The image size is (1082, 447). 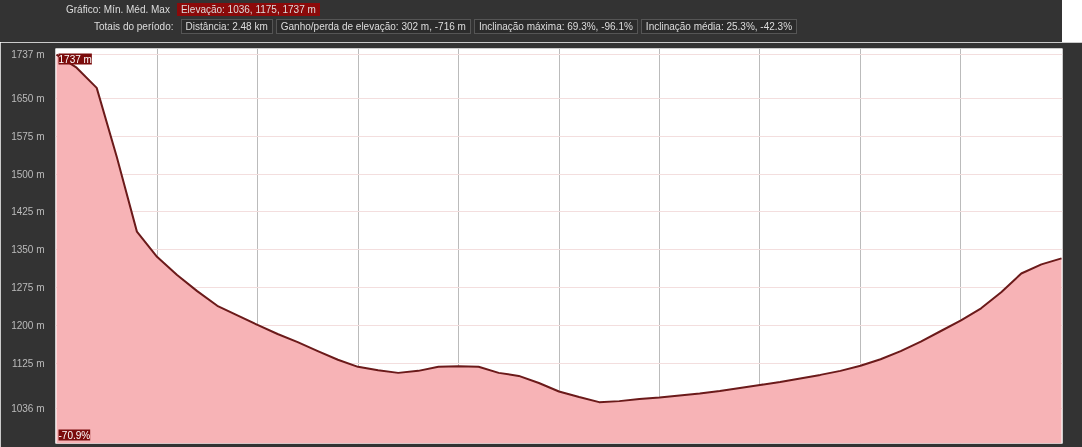 I want to click on text: Inclinação média: 25.3%, -42.3%, so click(x=719, y=26).